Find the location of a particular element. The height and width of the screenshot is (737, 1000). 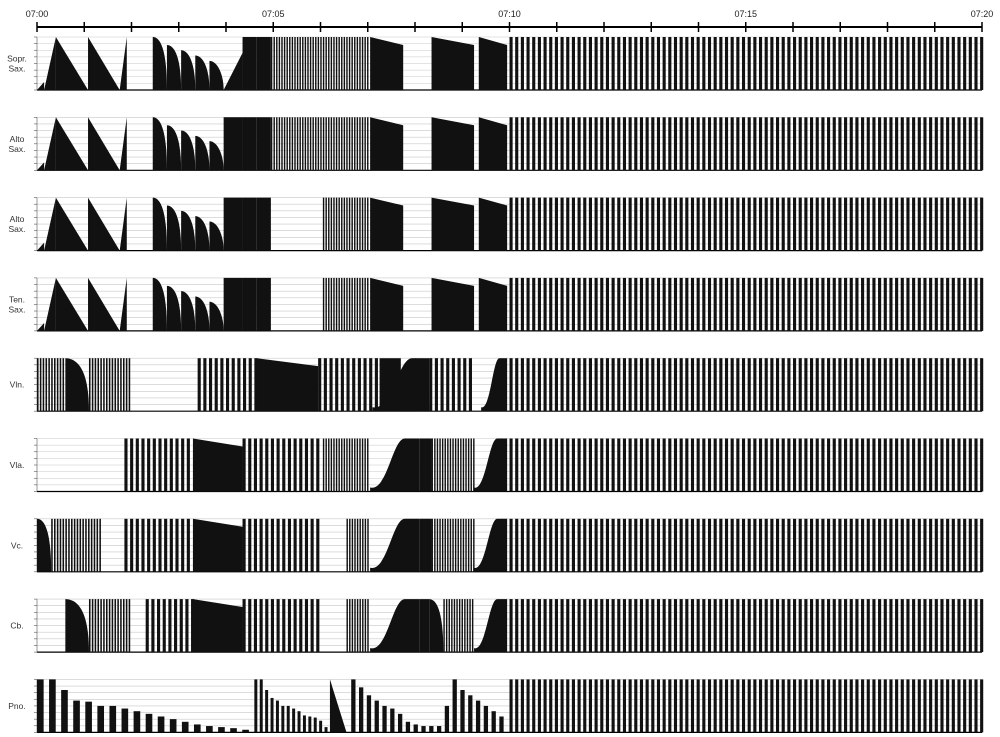

instrument-track: Sopr. Sax. is located at coordinates (495, 63).